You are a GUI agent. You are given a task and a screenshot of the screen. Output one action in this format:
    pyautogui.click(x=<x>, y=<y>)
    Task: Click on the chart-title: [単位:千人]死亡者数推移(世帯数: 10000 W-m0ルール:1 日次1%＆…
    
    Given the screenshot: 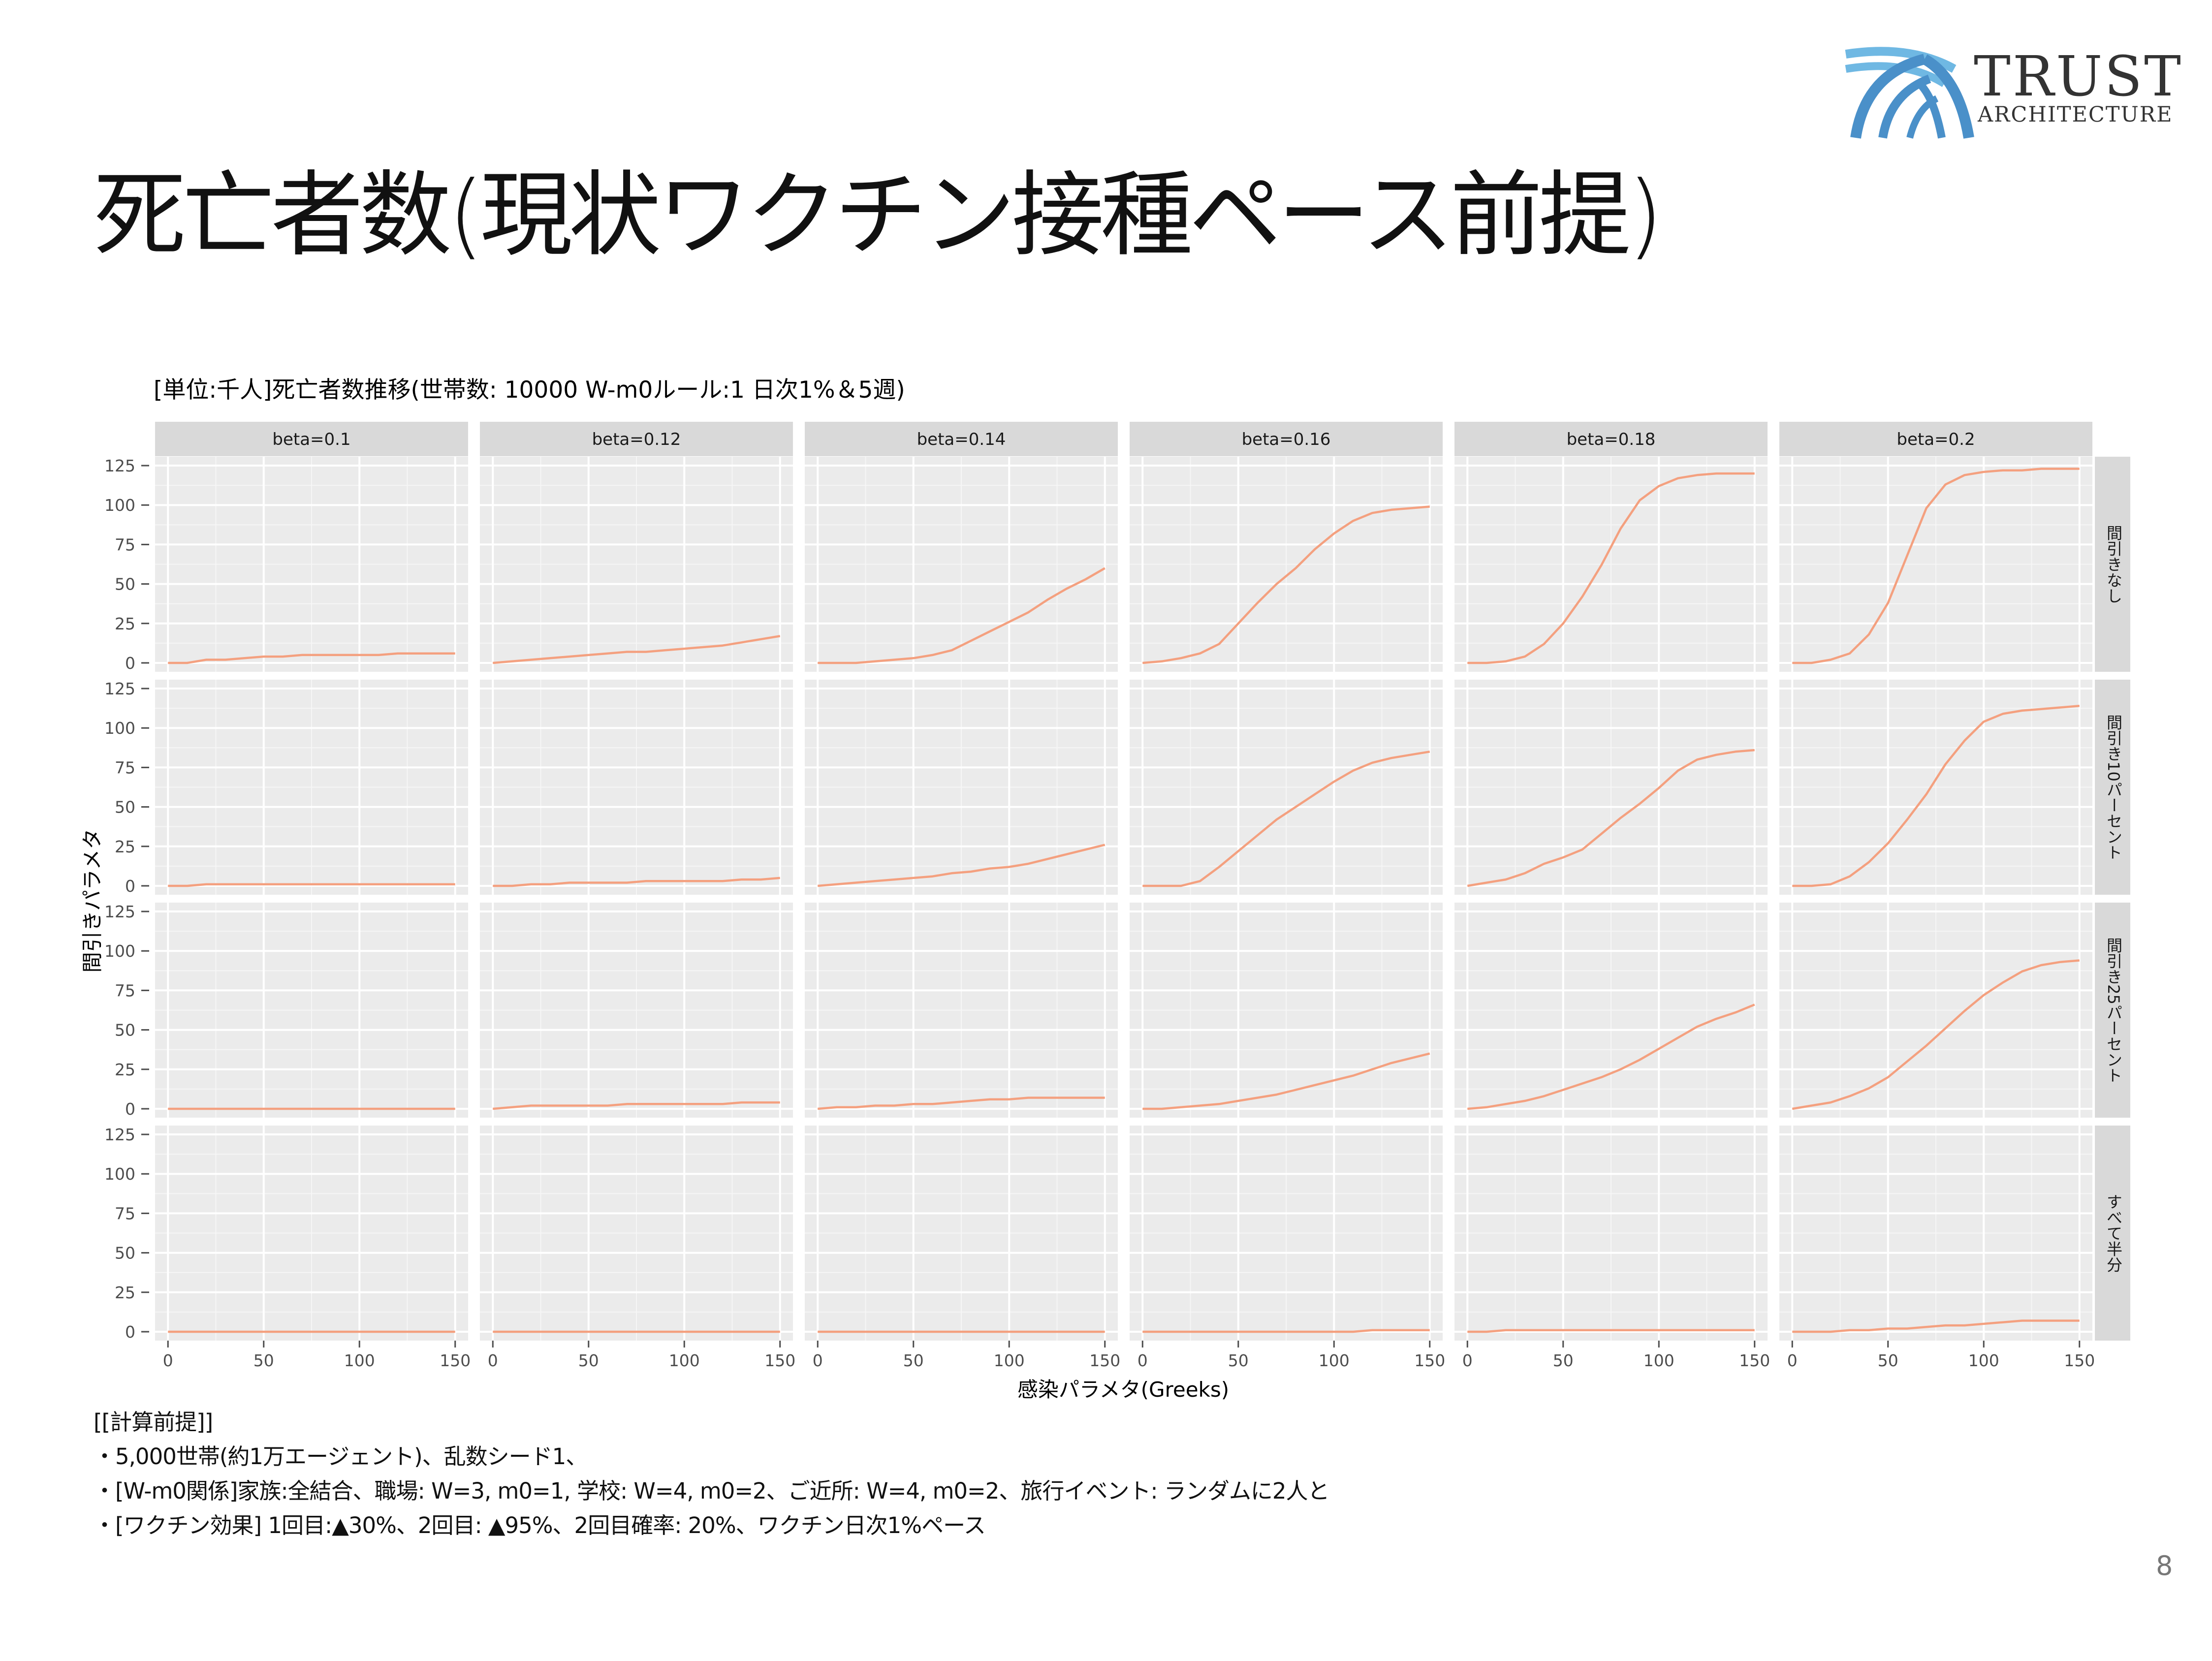 What is the action you would take?
    pyautogui.click(x=529, y=390)
    